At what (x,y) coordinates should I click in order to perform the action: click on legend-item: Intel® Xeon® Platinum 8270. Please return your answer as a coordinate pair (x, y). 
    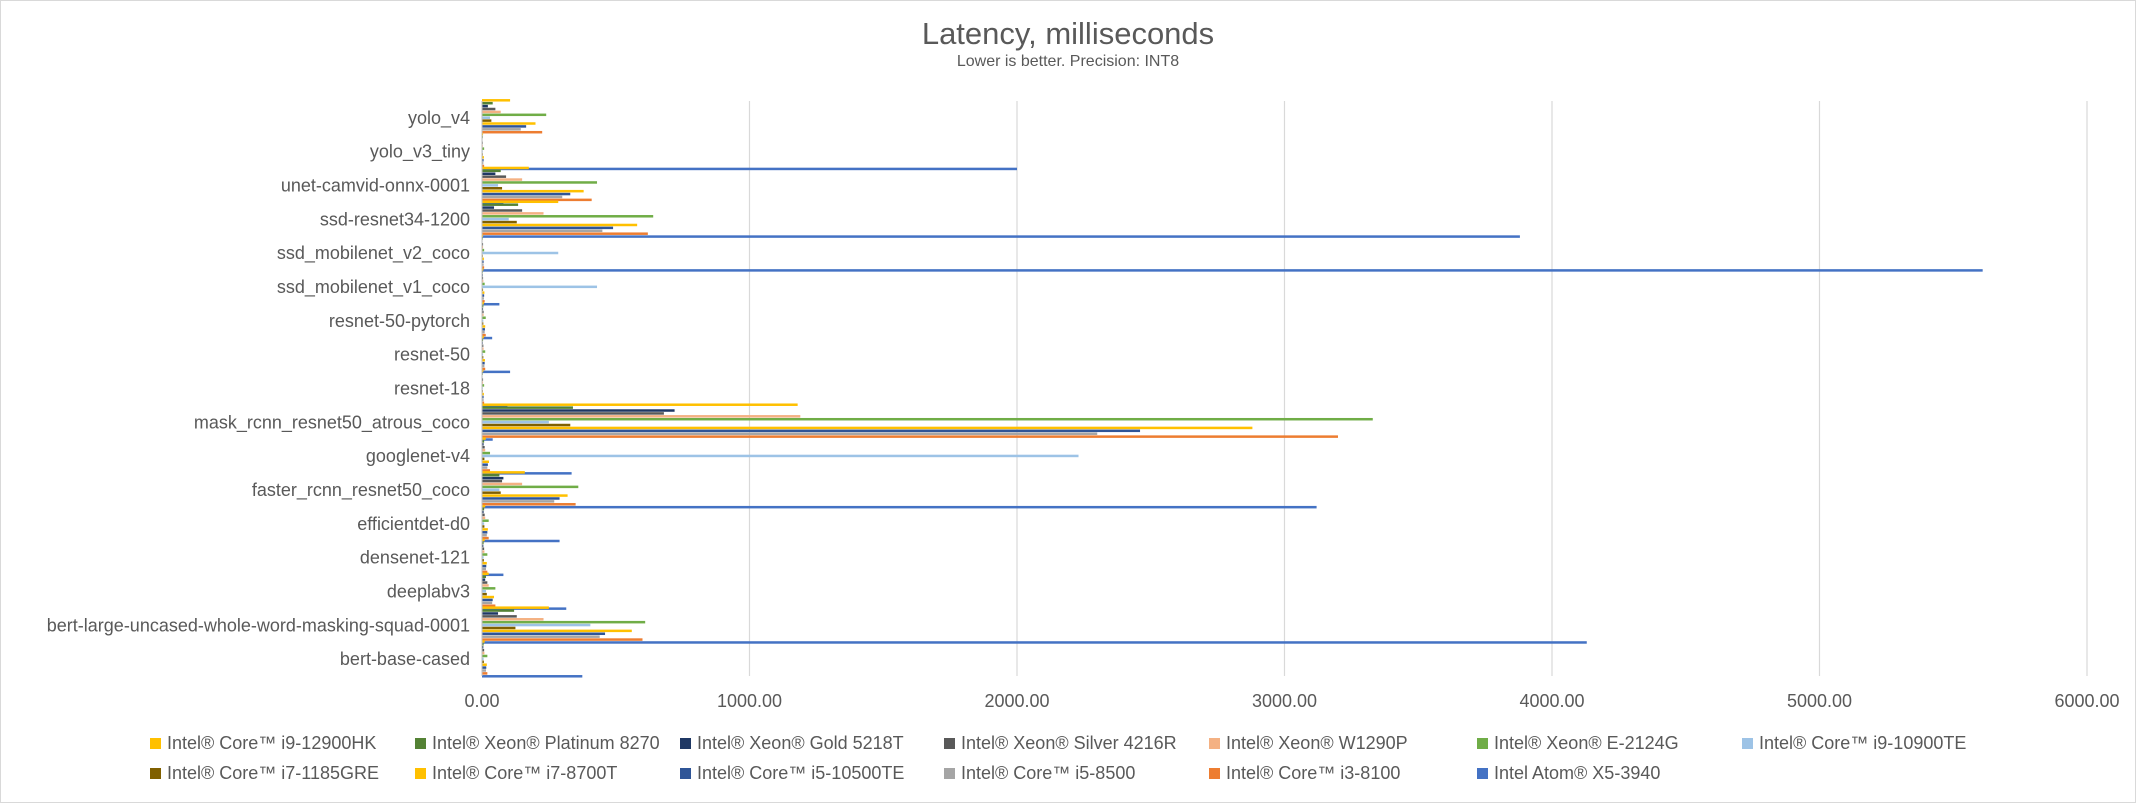
    Looking at the image, I should click on (546, 743).